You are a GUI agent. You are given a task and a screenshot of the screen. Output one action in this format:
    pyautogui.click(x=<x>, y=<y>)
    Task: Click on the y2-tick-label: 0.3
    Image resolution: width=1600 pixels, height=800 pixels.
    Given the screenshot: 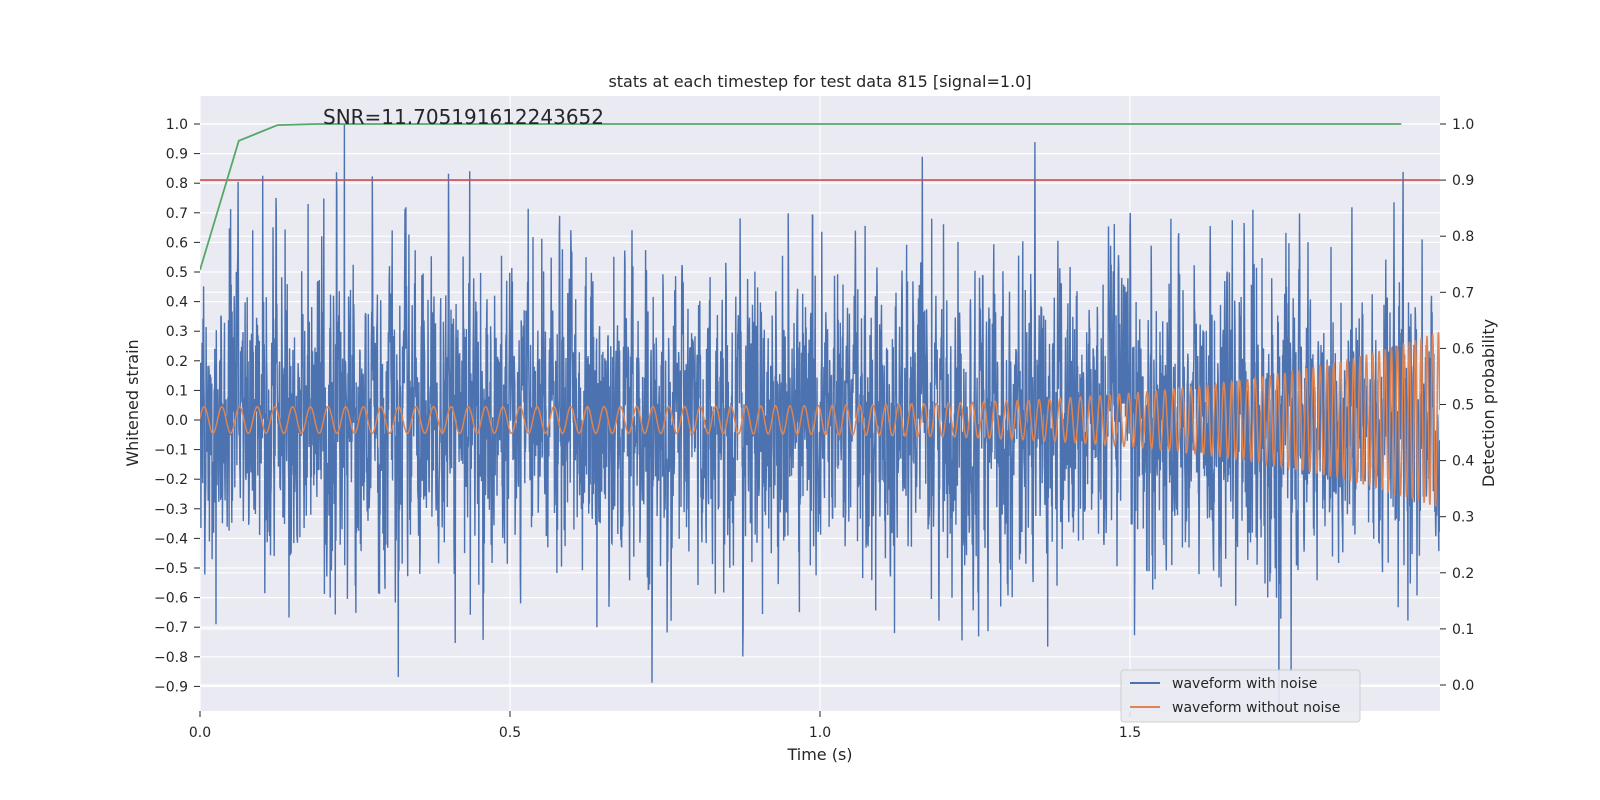 What is the action you would take?
    pyautogui.click(x=1463, y=518)
    